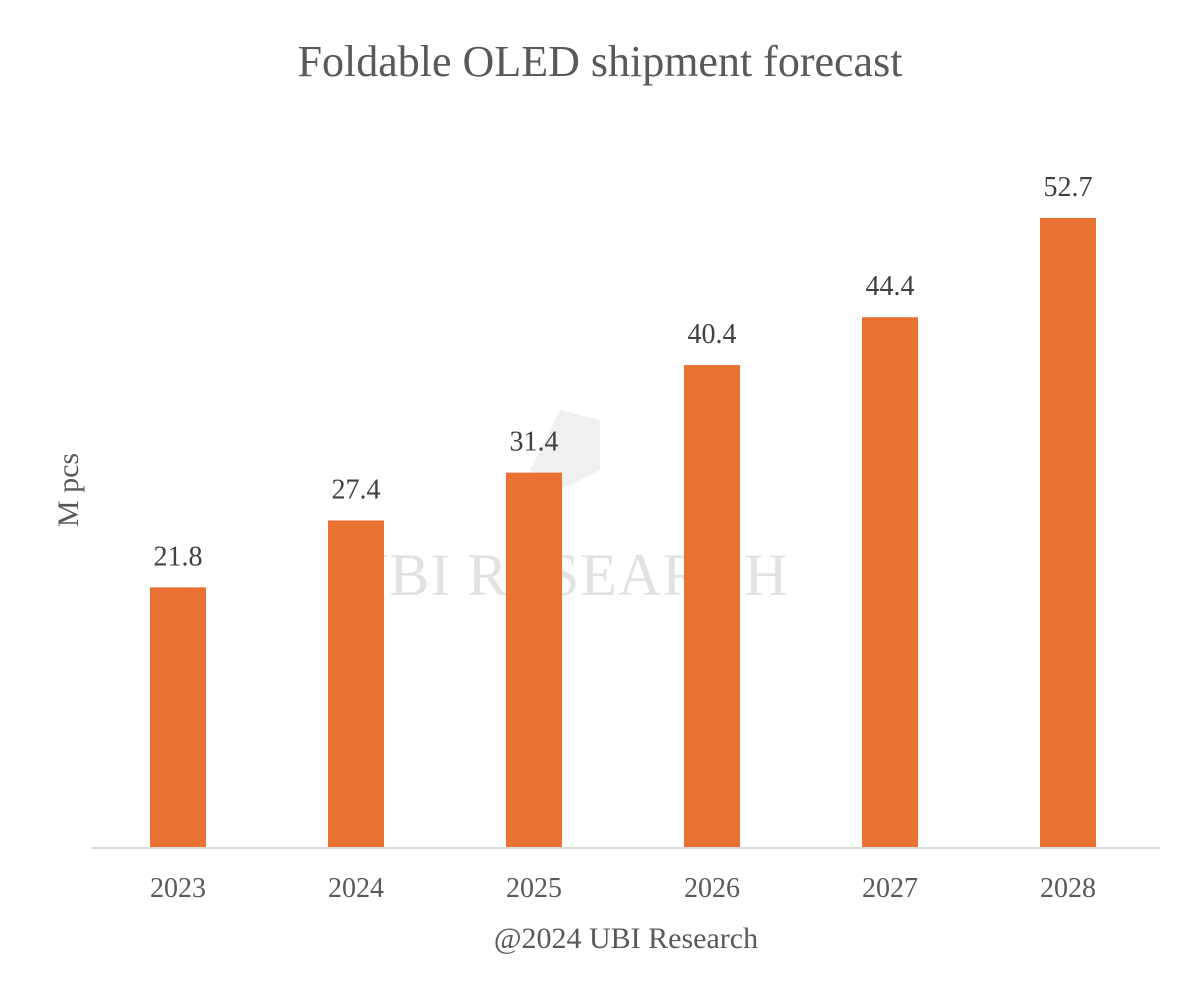  What do you see at coordinates (890, 582) in the screenshot?
I see `bar-2027` at bounding box center [890, 582].